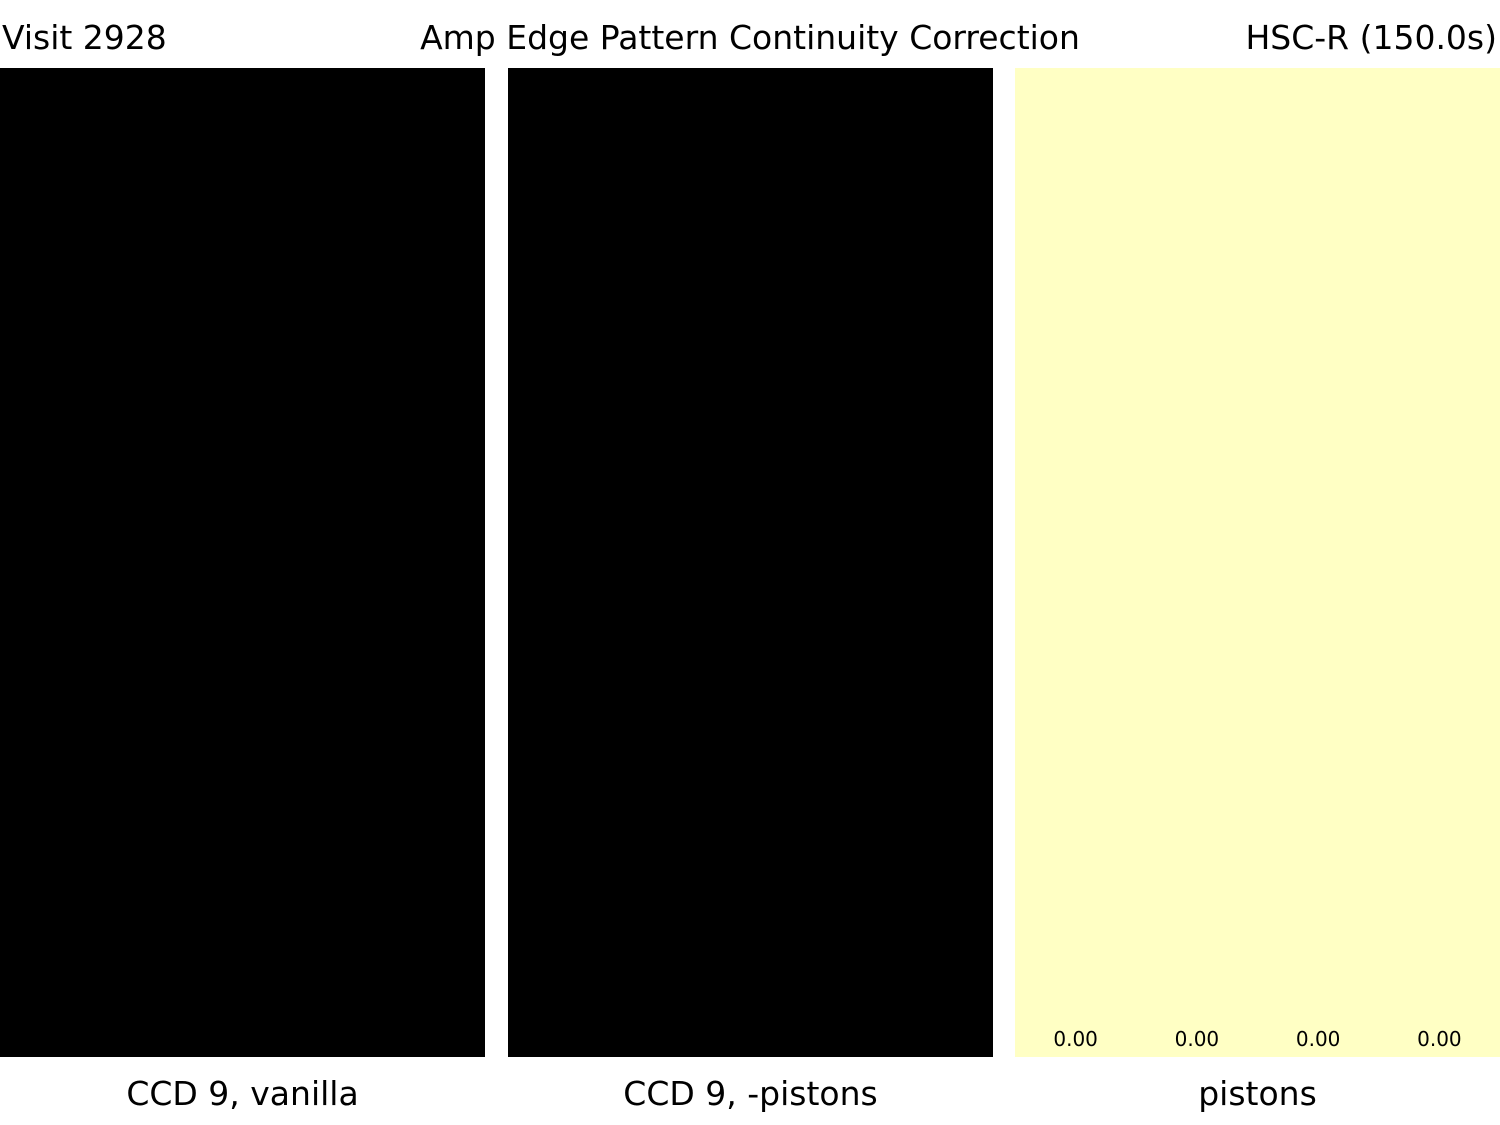 This screenshot has height=1125, width=1500. I want to click on caption-pistons: pistons, so click(1257, 1093).